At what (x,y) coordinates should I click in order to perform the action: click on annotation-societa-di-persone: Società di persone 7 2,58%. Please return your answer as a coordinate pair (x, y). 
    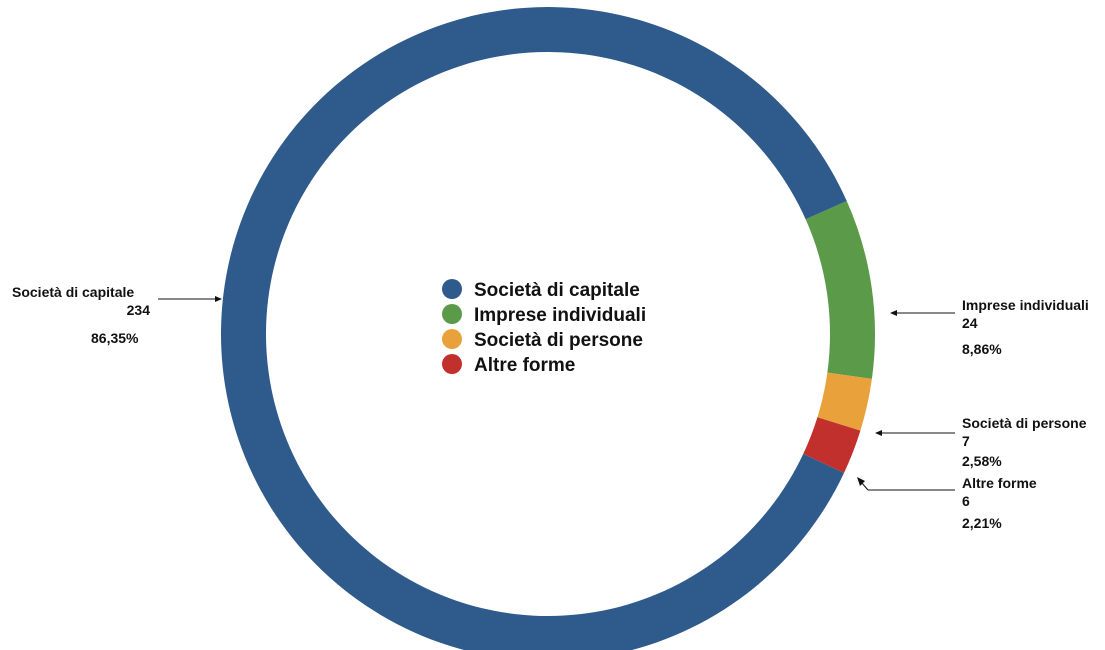
    Looking at the image, I should click on (981, 442).